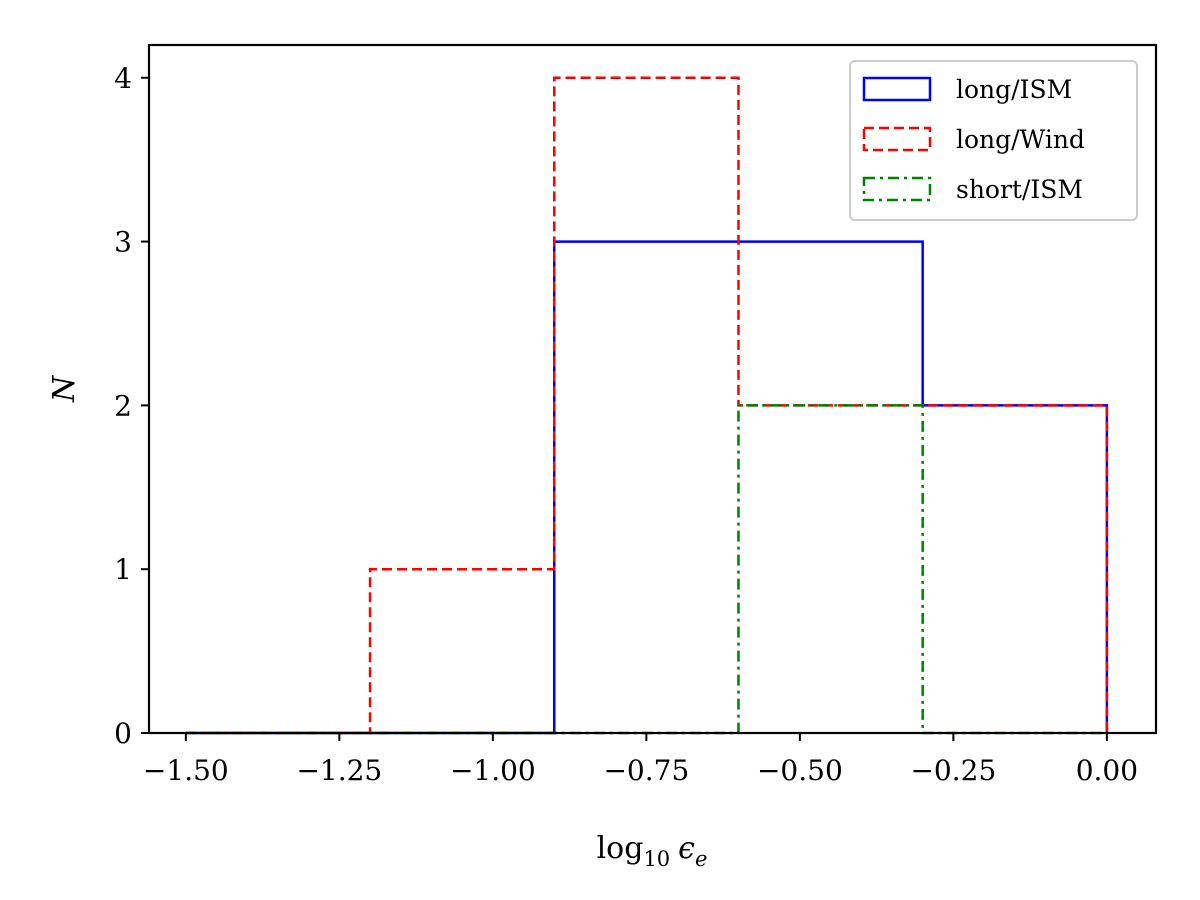 This screenshot has height=900, width=1200. Describe the element at coordinates (1014, 89) in the screenshot. I see `legend-label-0: long/ISM` at that location.